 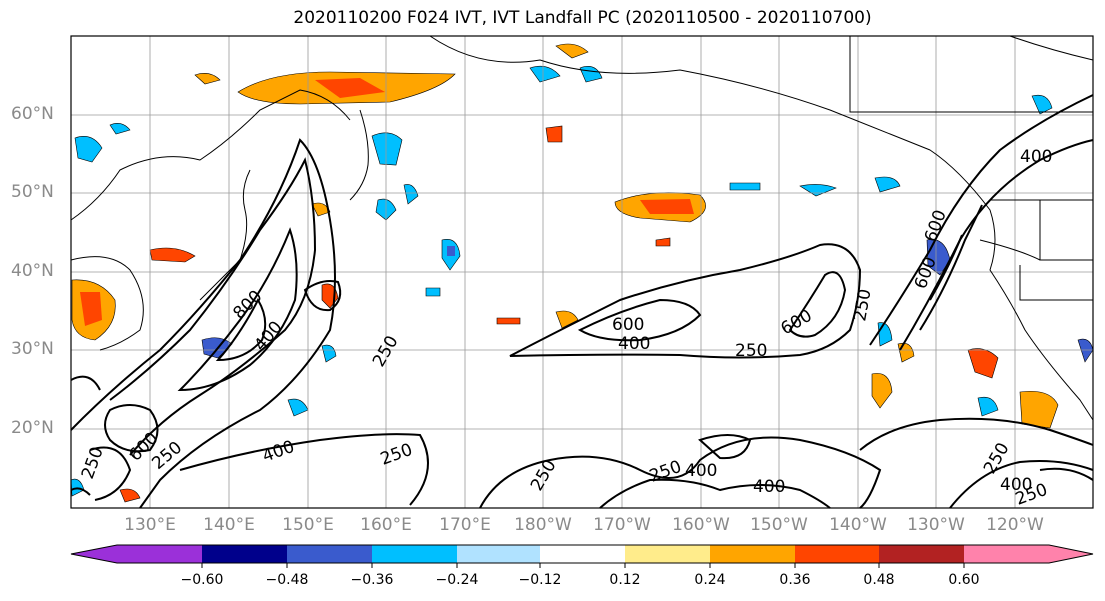 I want to click on lon-label: 170°W, so click(x=622, y=525).